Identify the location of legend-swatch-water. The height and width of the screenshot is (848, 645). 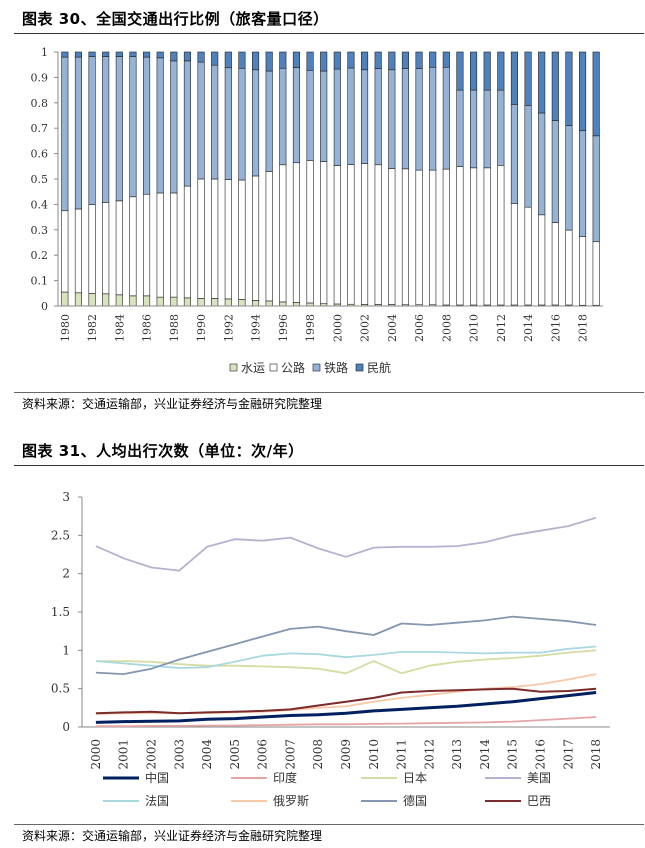
(233, 367).